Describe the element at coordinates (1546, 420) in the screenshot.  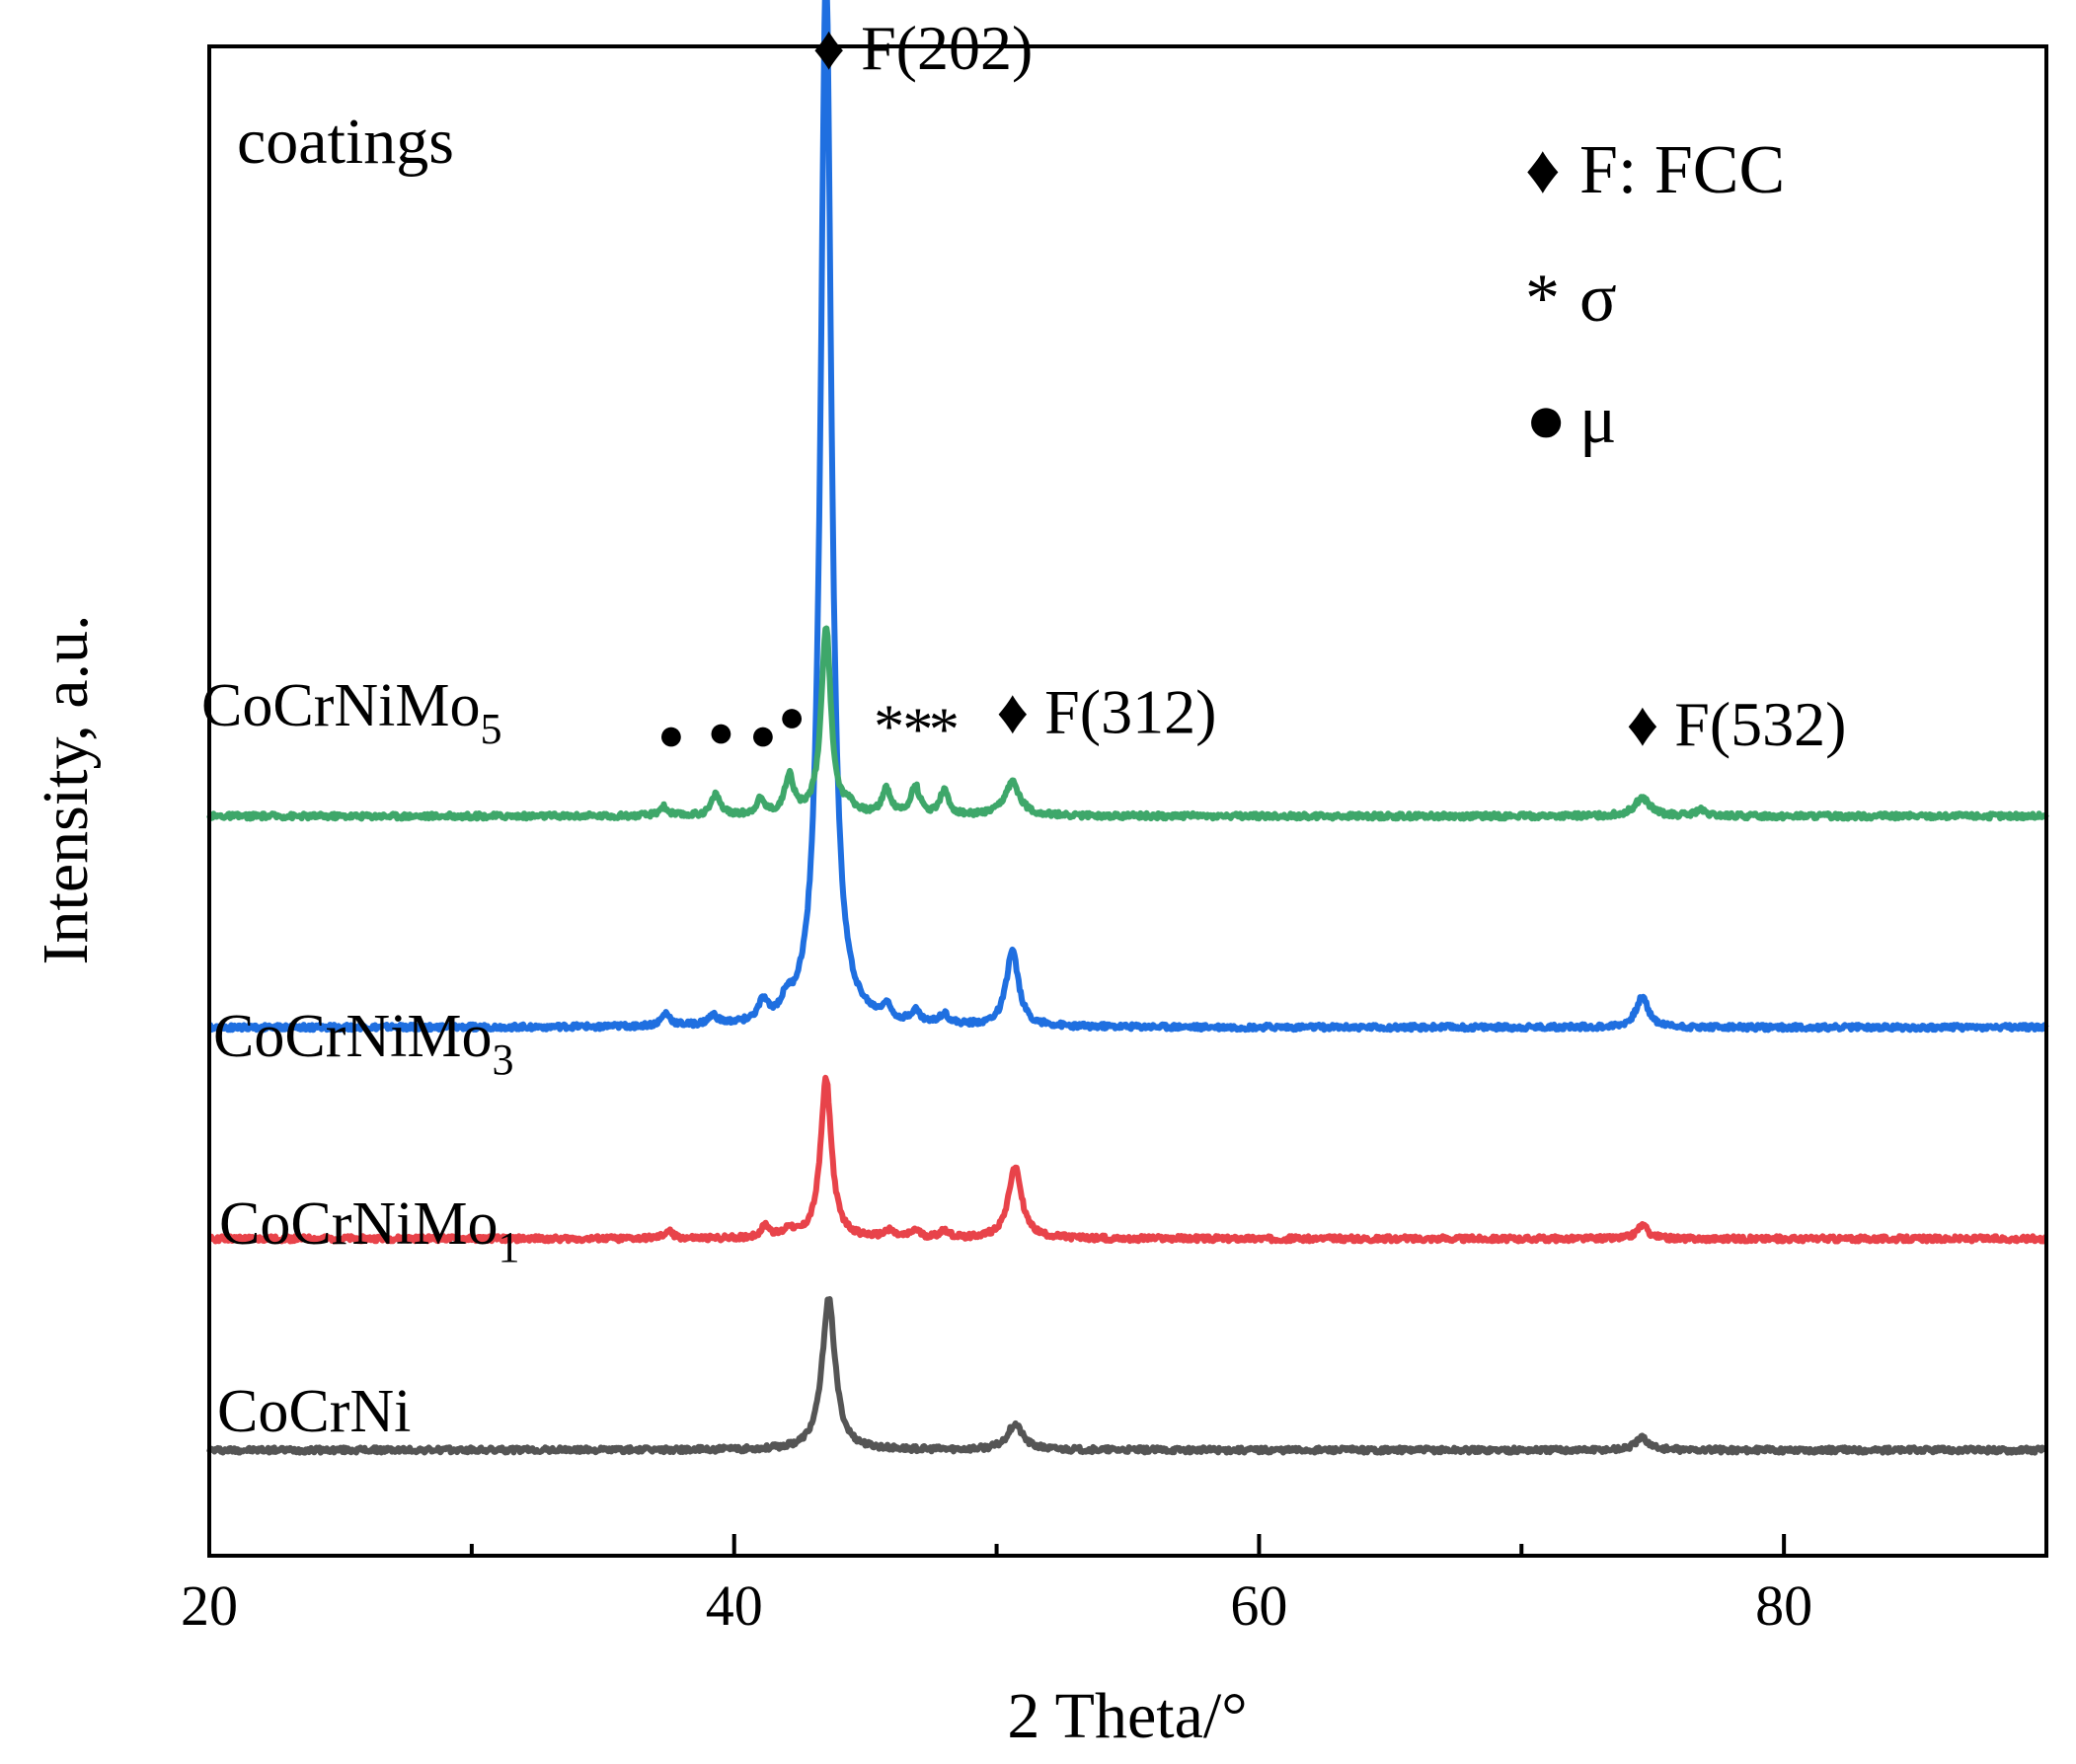
I see `legend-symbol: ●` at that location.